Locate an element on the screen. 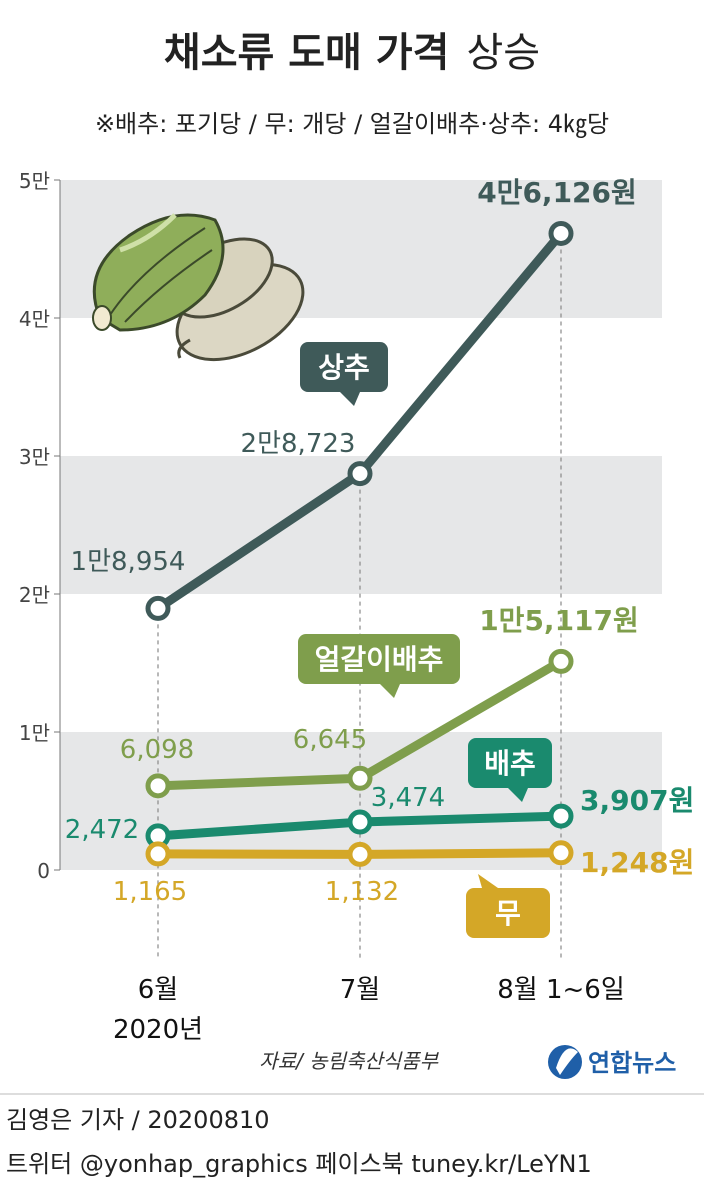 The image size is (704, 1185). data-label: 2만8,723 is located at coordinates (298, 444).